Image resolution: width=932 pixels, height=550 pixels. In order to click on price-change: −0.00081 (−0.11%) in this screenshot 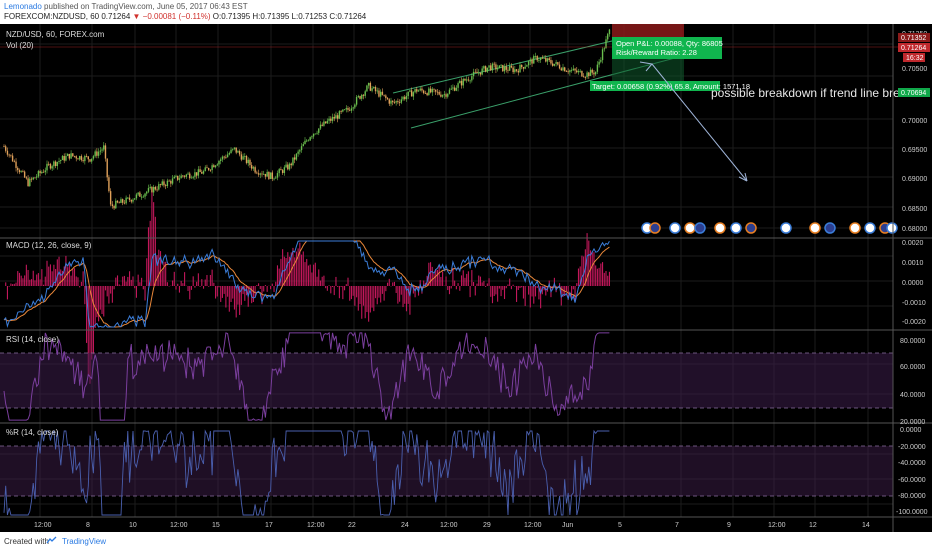, I will do `click(176, 16)`.